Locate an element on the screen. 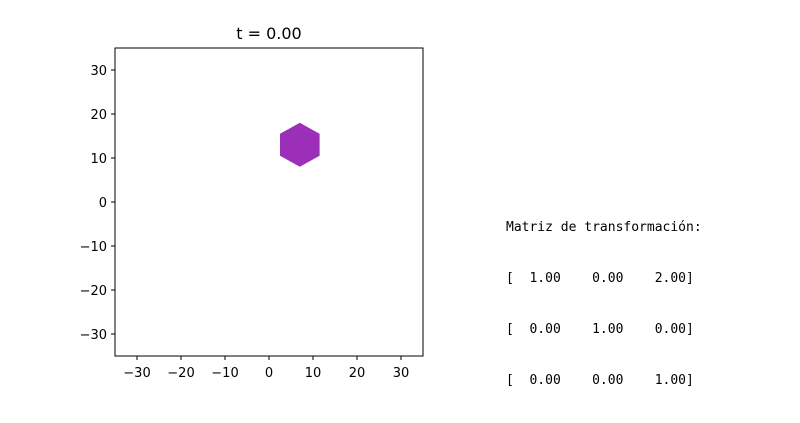  x-tick-label: 30 is located at coordinates (401, 373).